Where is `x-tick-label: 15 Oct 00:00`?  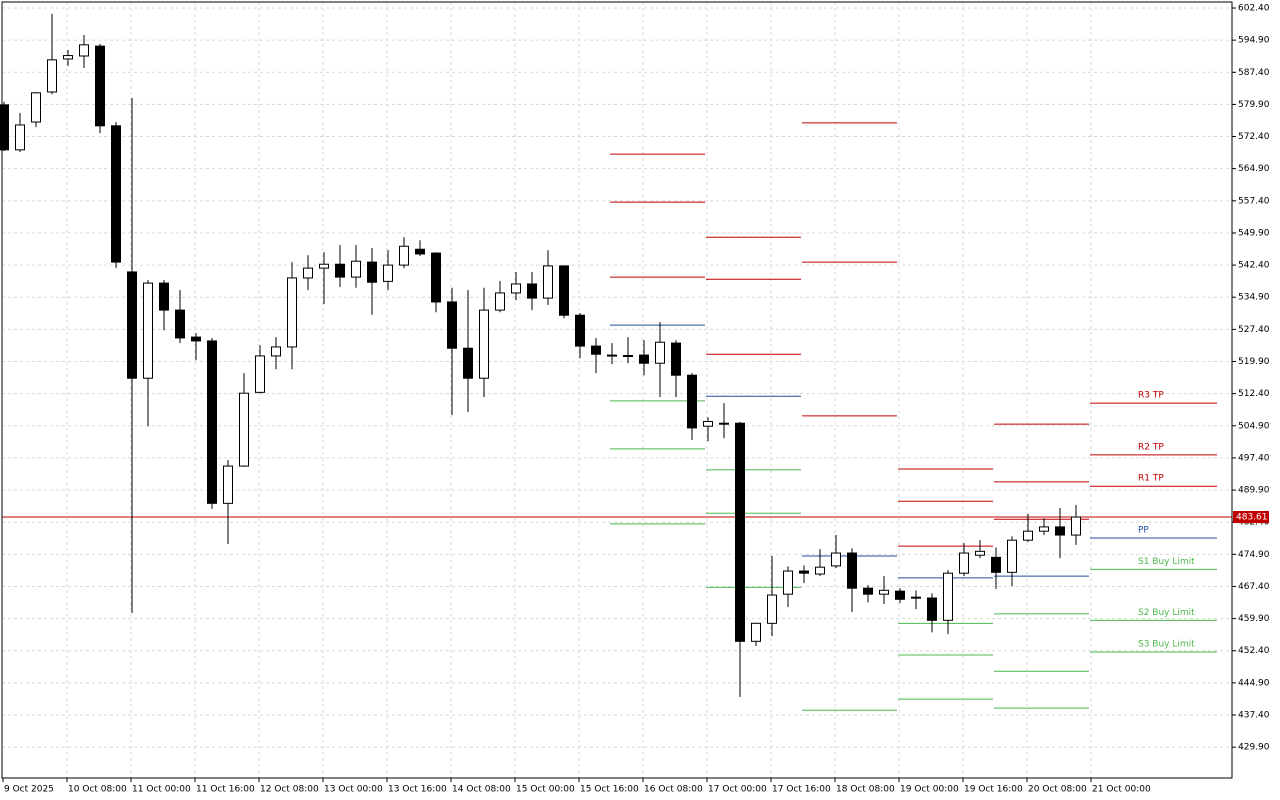 x-tick-label: 15 Oct 00:00 is located at coordinates (545, 790).